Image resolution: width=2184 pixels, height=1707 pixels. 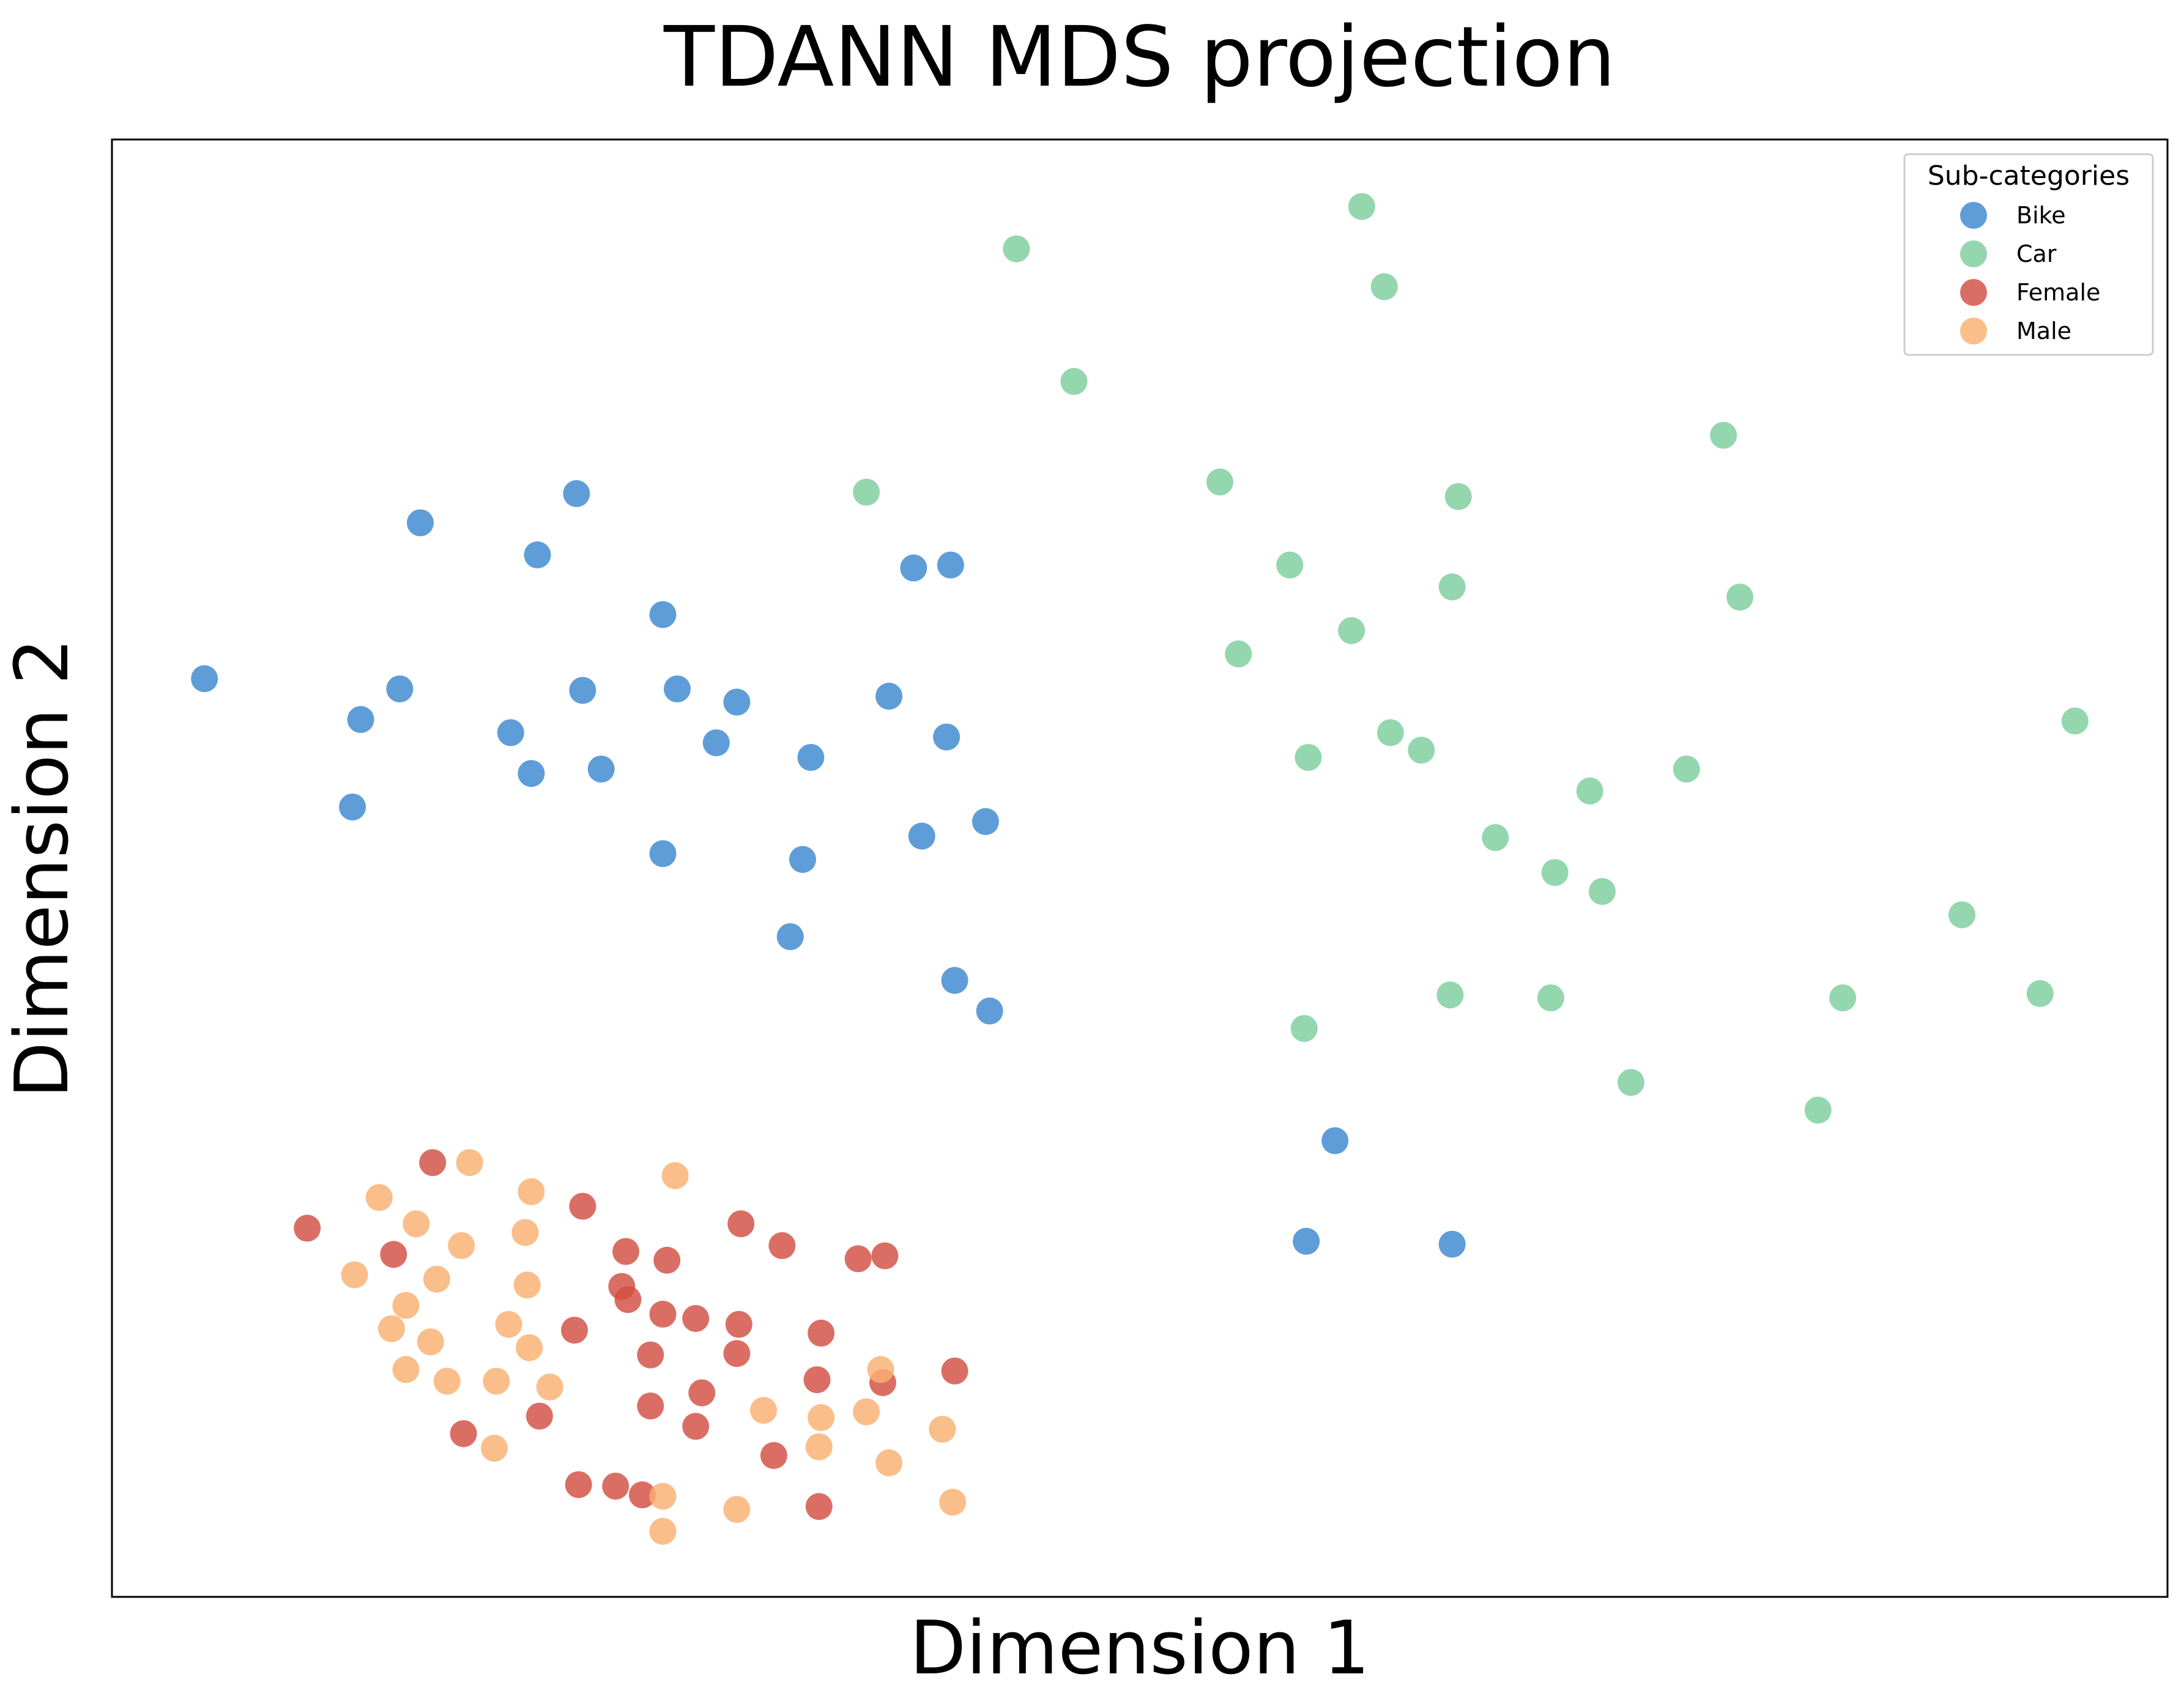 I want to click on series-female, so click(x=631, y=1334).